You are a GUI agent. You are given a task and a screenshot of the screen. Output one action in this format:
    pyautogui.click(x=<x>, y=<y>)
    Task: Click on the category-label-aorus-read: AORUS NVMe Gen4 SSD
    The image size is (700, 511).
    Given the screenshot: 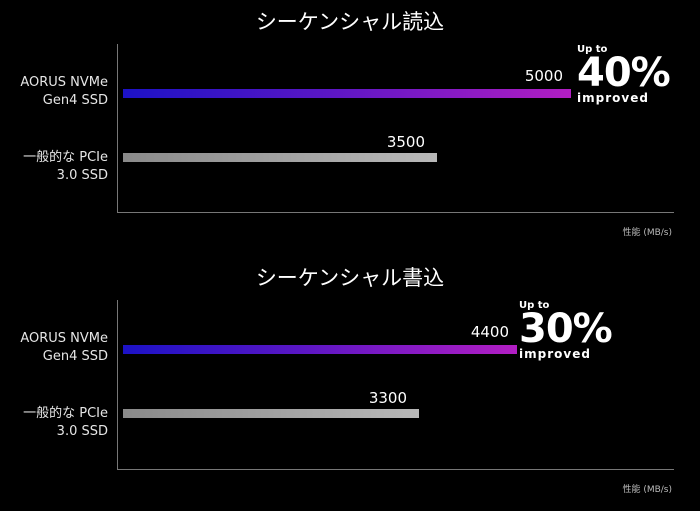 What is the action you would take?
    pyautogui.click(x=64, y=91)
    